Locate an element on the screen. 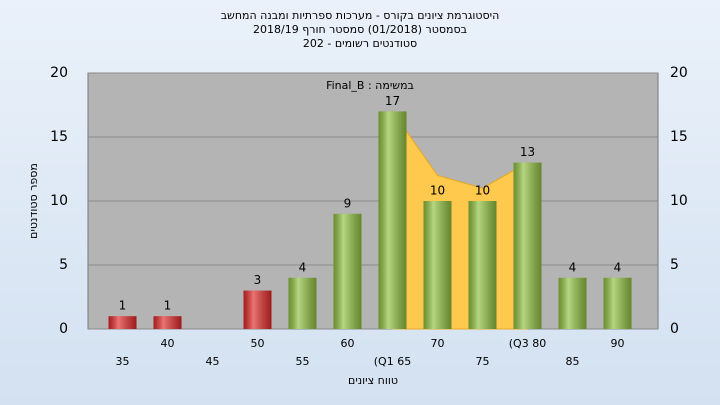 This screenshot has height=405, width=720. x-tick-label: 70 is located at coordinates (438, 343).